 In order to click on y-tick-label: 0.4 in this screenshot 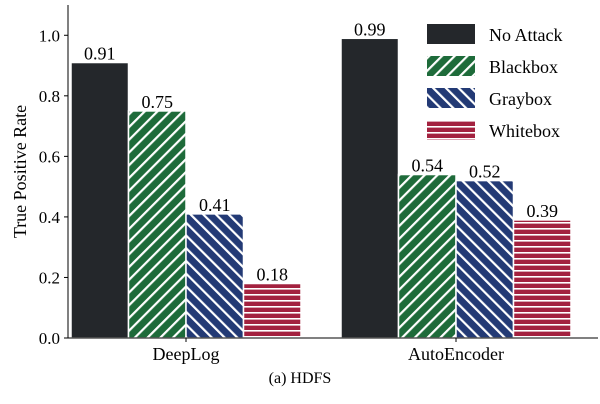, I will do `click(50, 217)`.